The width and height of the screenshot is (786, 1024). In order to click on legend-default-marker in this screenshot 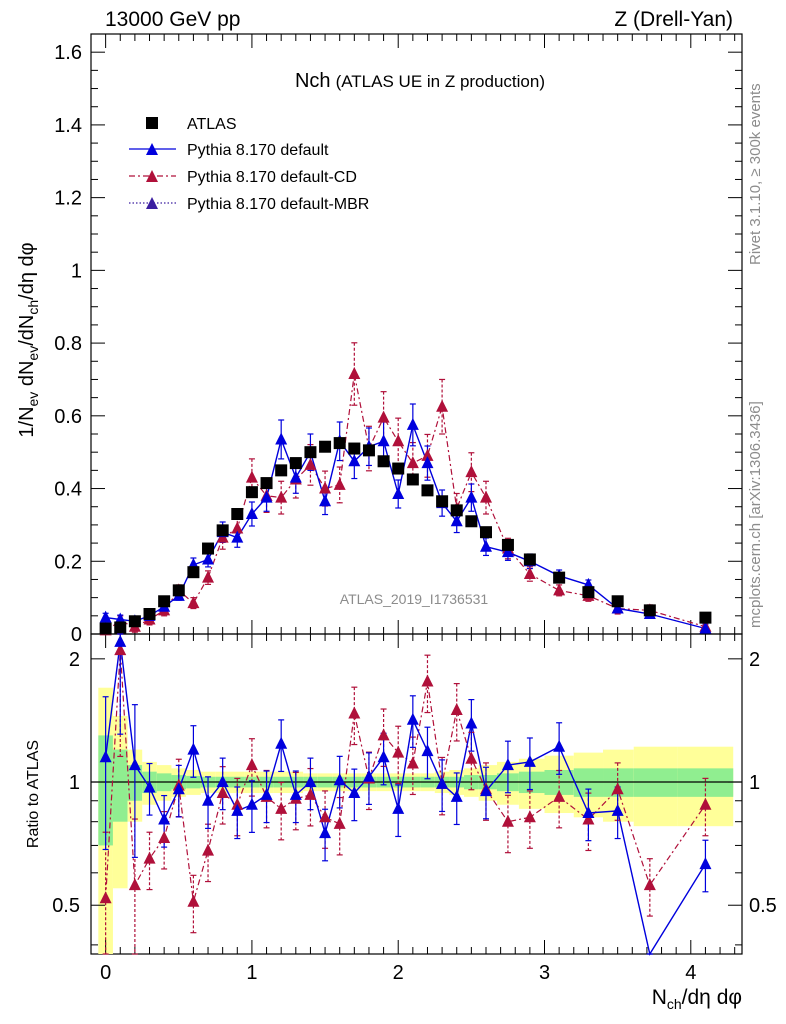, I will do `click(152, 149)`.